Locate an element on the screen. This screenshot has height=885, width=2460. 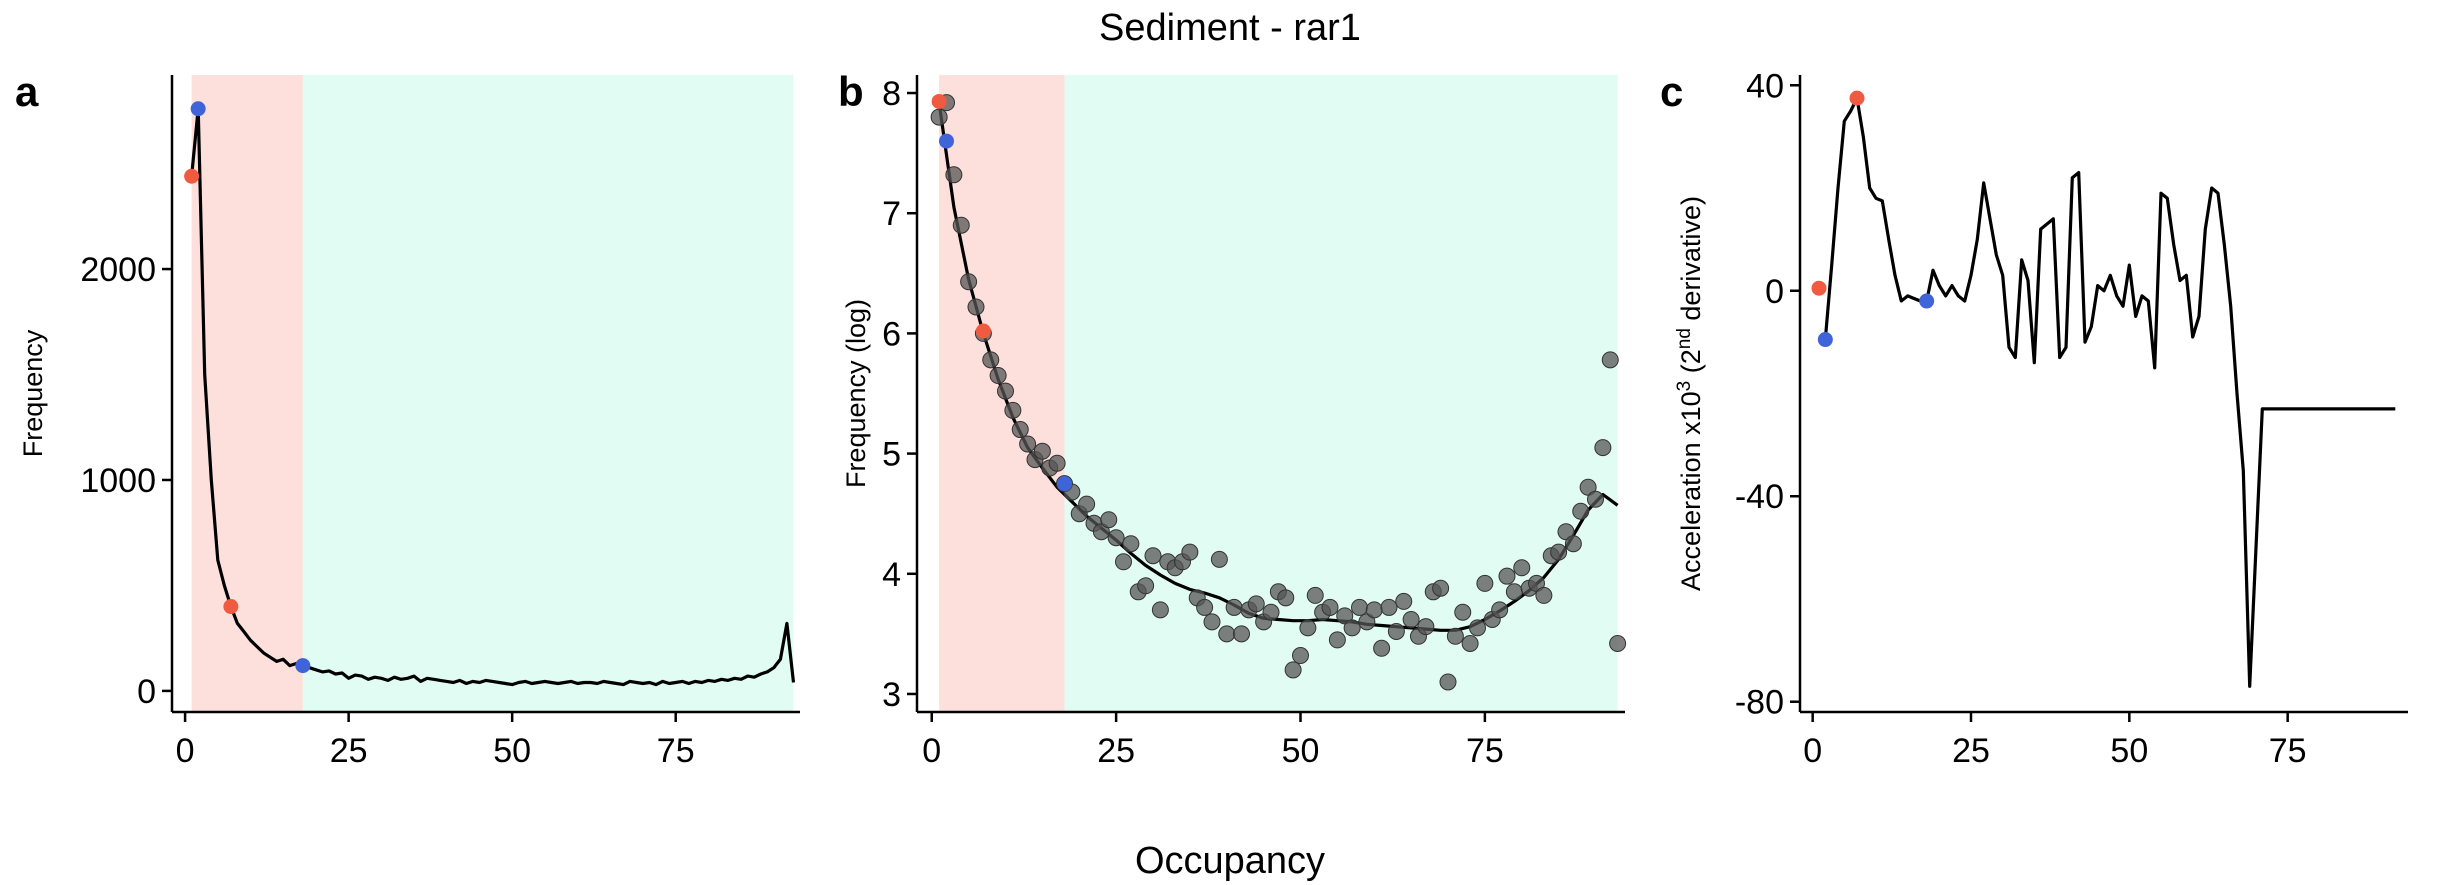
y-axis-label: Acceleration x103 (2nd derivative) is located at coordinates (1690, 393).